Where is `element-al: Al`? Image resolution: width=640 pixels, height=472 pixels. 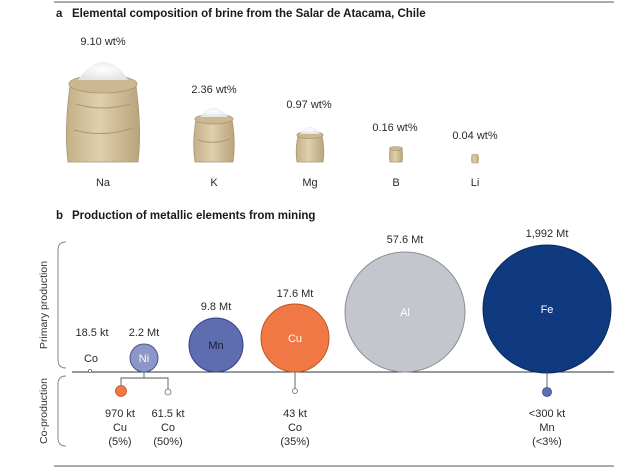
element-al: Al is located at coordinates (405, 313).